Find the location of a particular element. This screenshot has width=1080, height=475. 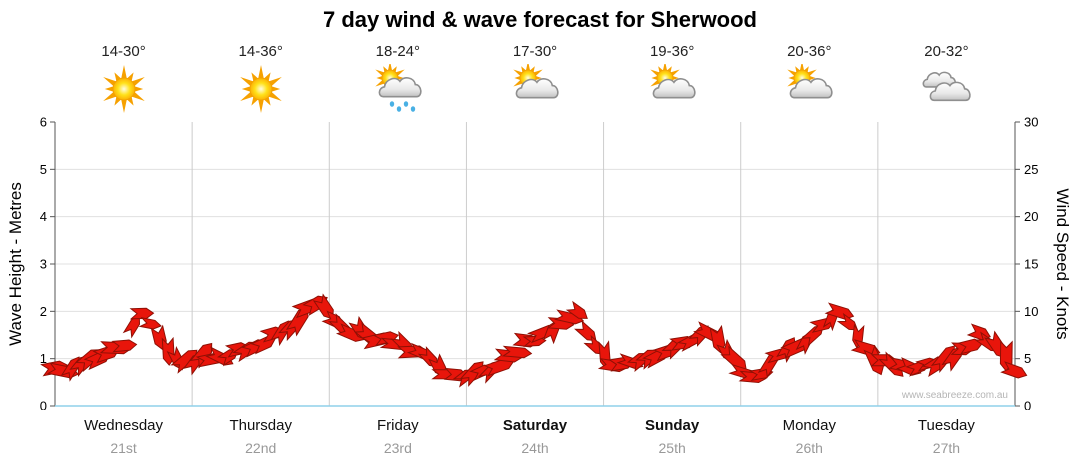

day-label: Sunday is located at coordinates (672, 425).